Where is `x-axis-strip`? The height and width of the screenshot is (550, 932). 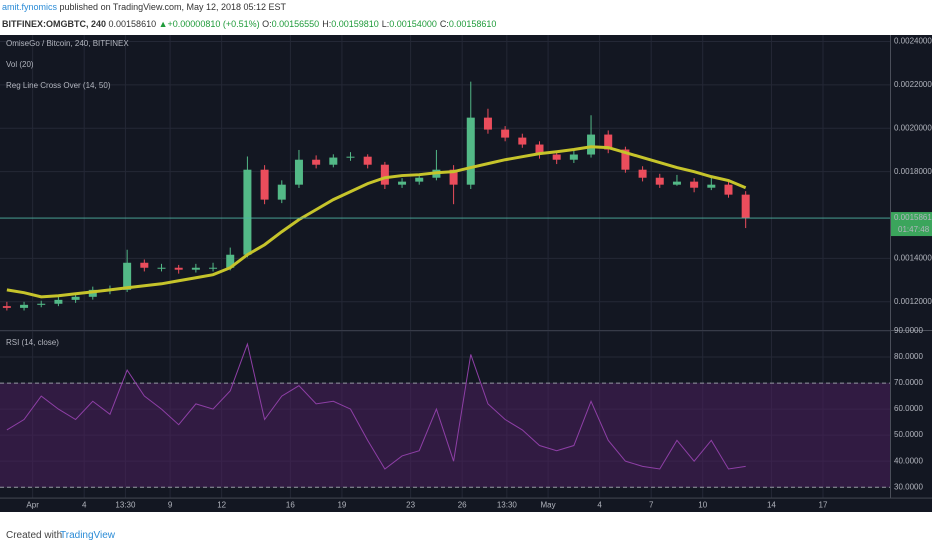 x-axis-strip is located at coordinates (466, 505).